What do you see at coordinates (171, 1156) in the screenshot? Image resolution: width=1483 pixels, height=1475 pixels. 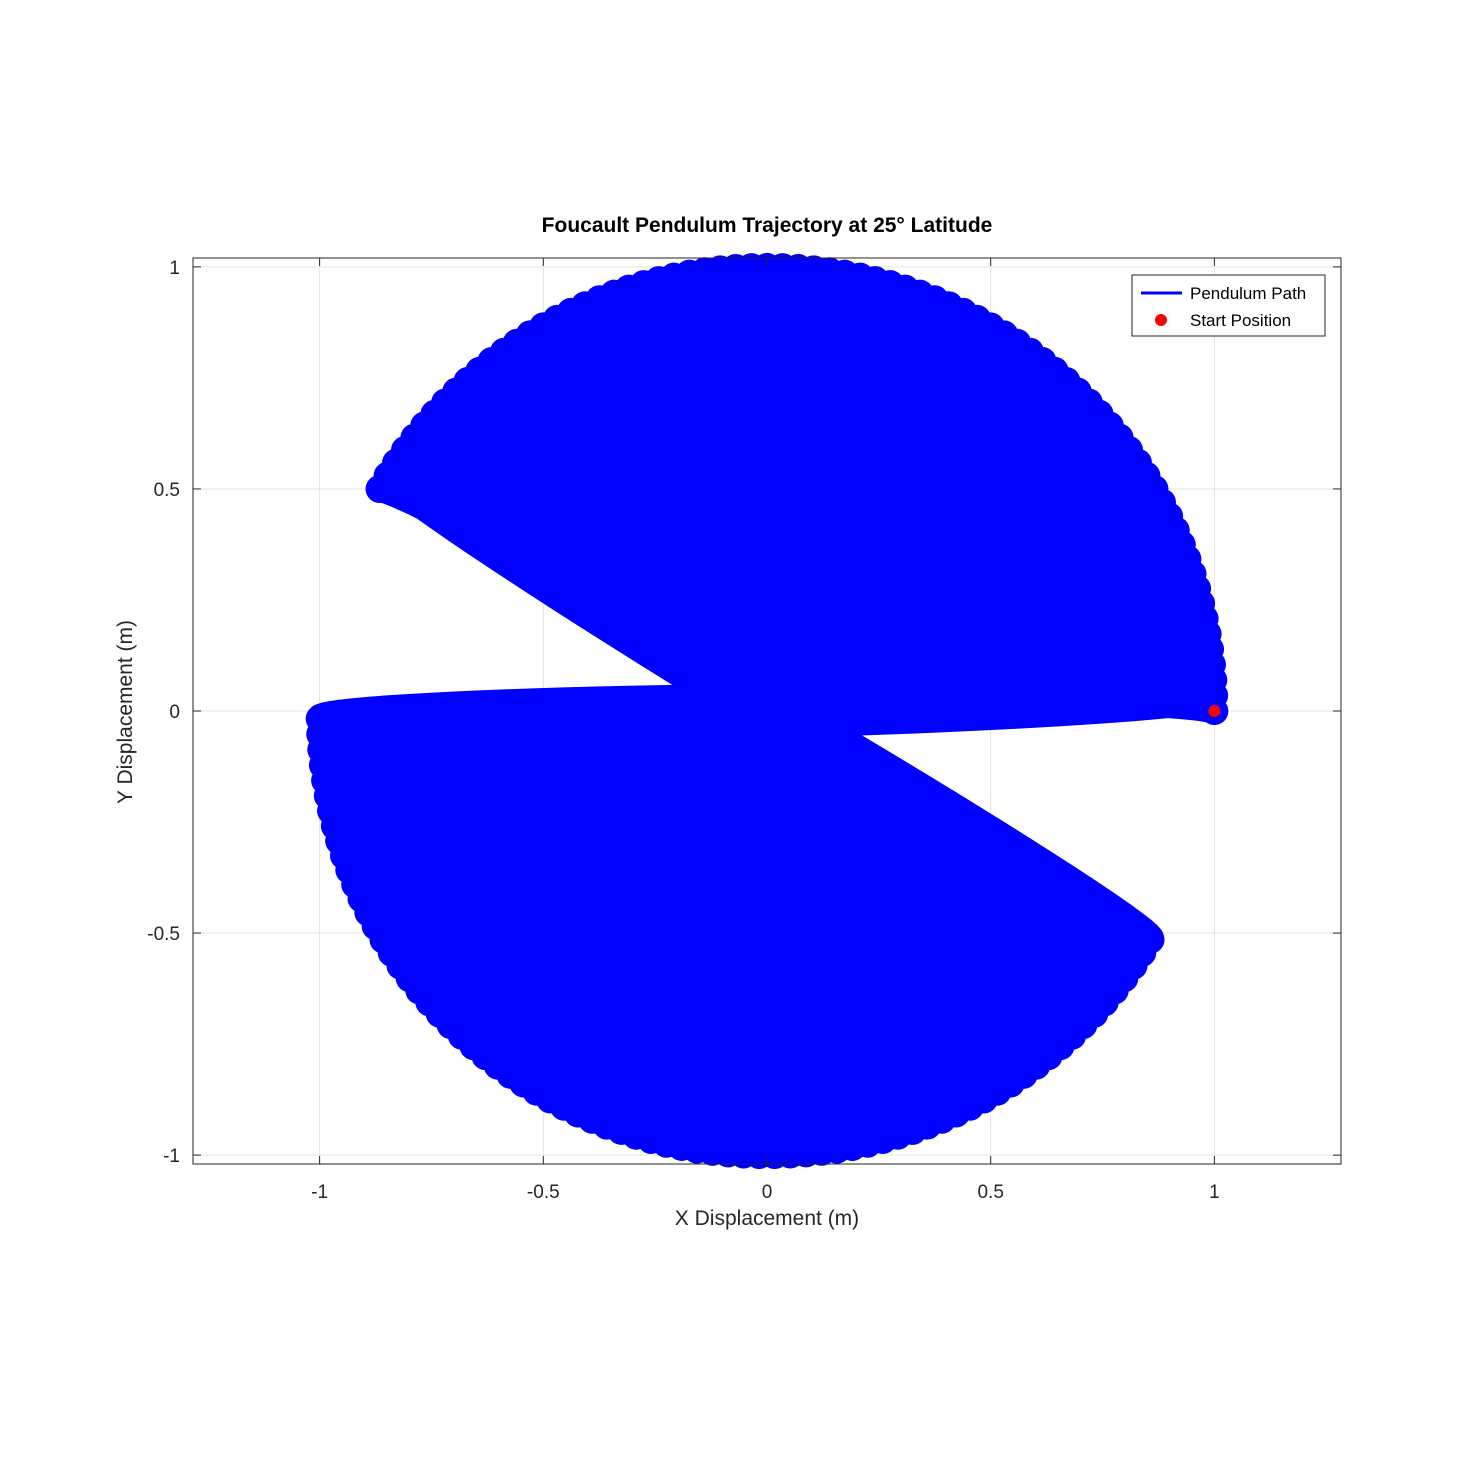 I see `y-tick-label: -1` at bounding box center [171, 1156].